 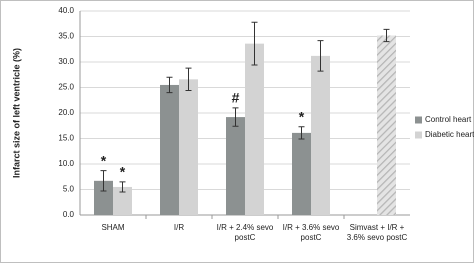 What do you see at coordinates (311, 227) in the screenshot?
I see `x-tick-label: I/R + 3.6% sevo` at bounding box center [311, 227].